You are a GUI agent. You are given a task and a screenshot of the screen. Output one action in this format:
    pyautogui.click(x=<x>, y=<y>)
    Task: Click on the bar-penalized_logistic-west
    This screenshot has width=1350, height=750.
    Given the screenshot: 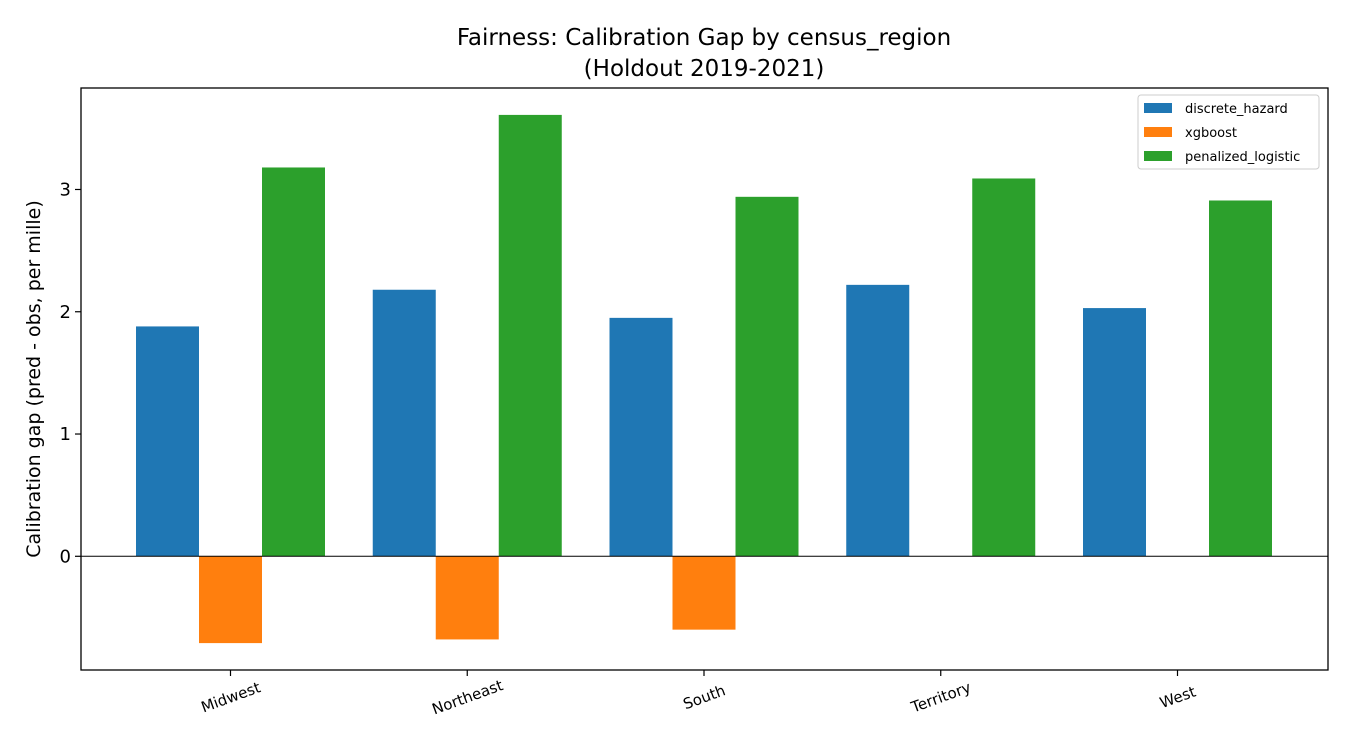 What is the action you would take?
    pyautogui.click(x=1240, y=378)
    